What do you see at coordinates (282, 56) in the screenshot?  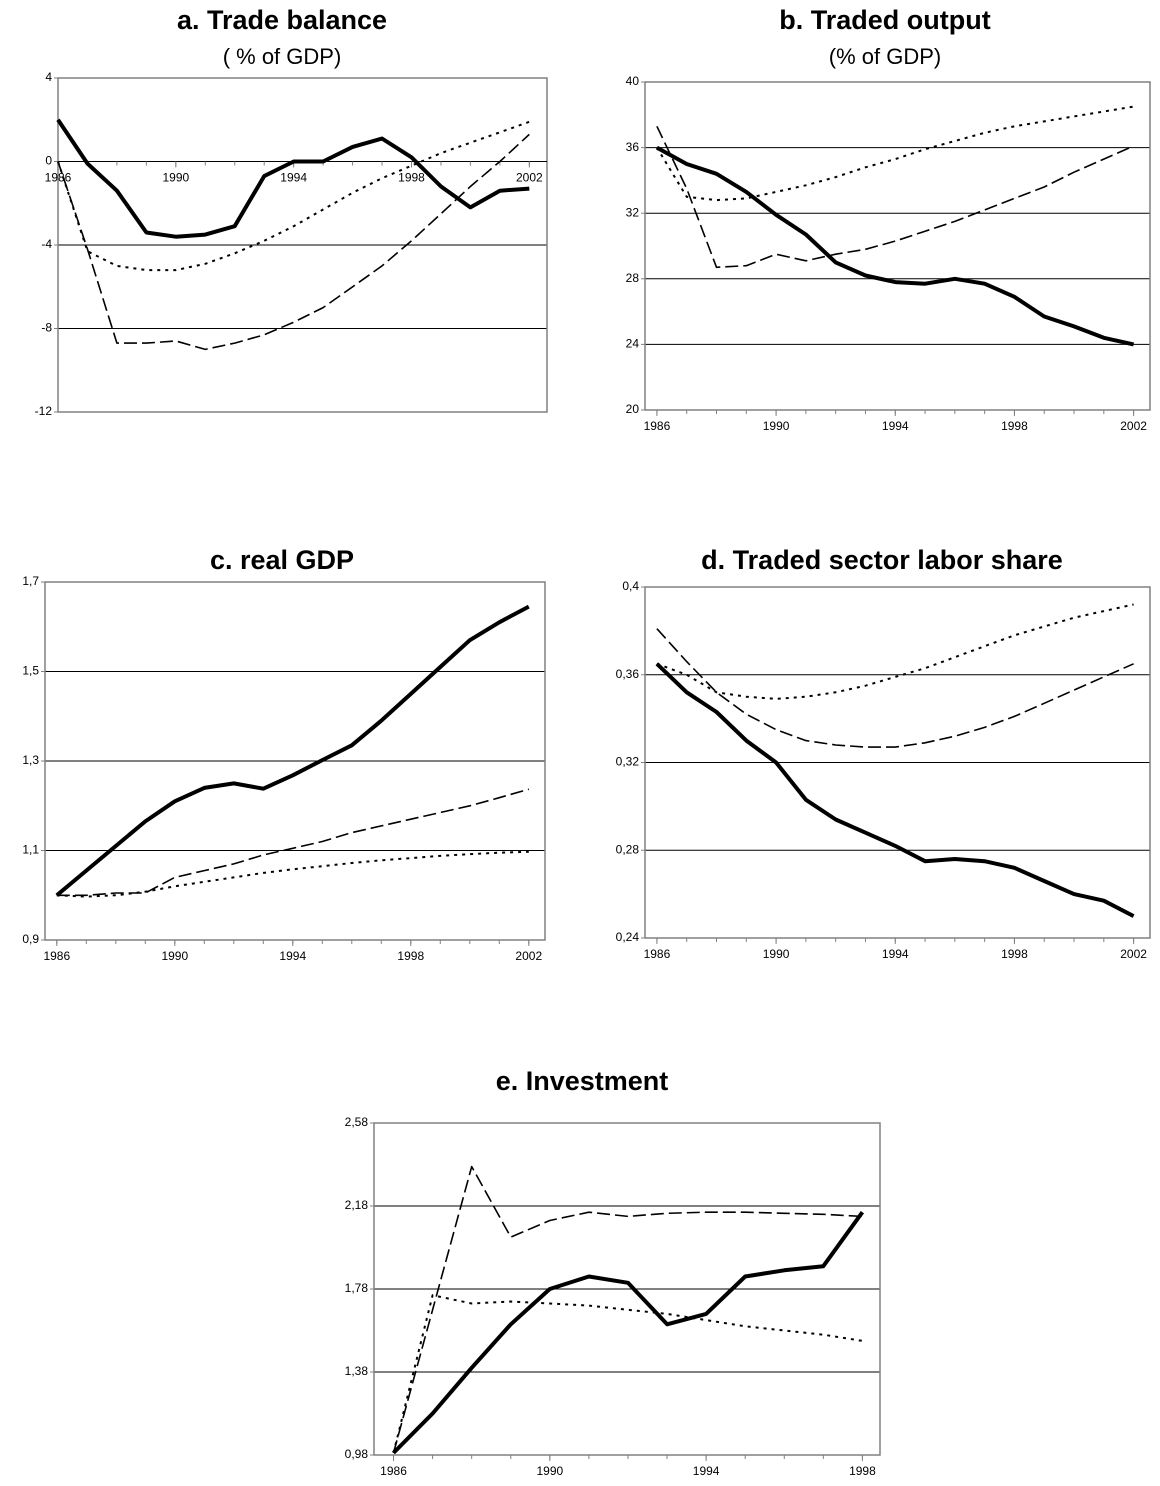 I see `chart-subtitle: ( % of GDP)` at bounding box center [282, 56].